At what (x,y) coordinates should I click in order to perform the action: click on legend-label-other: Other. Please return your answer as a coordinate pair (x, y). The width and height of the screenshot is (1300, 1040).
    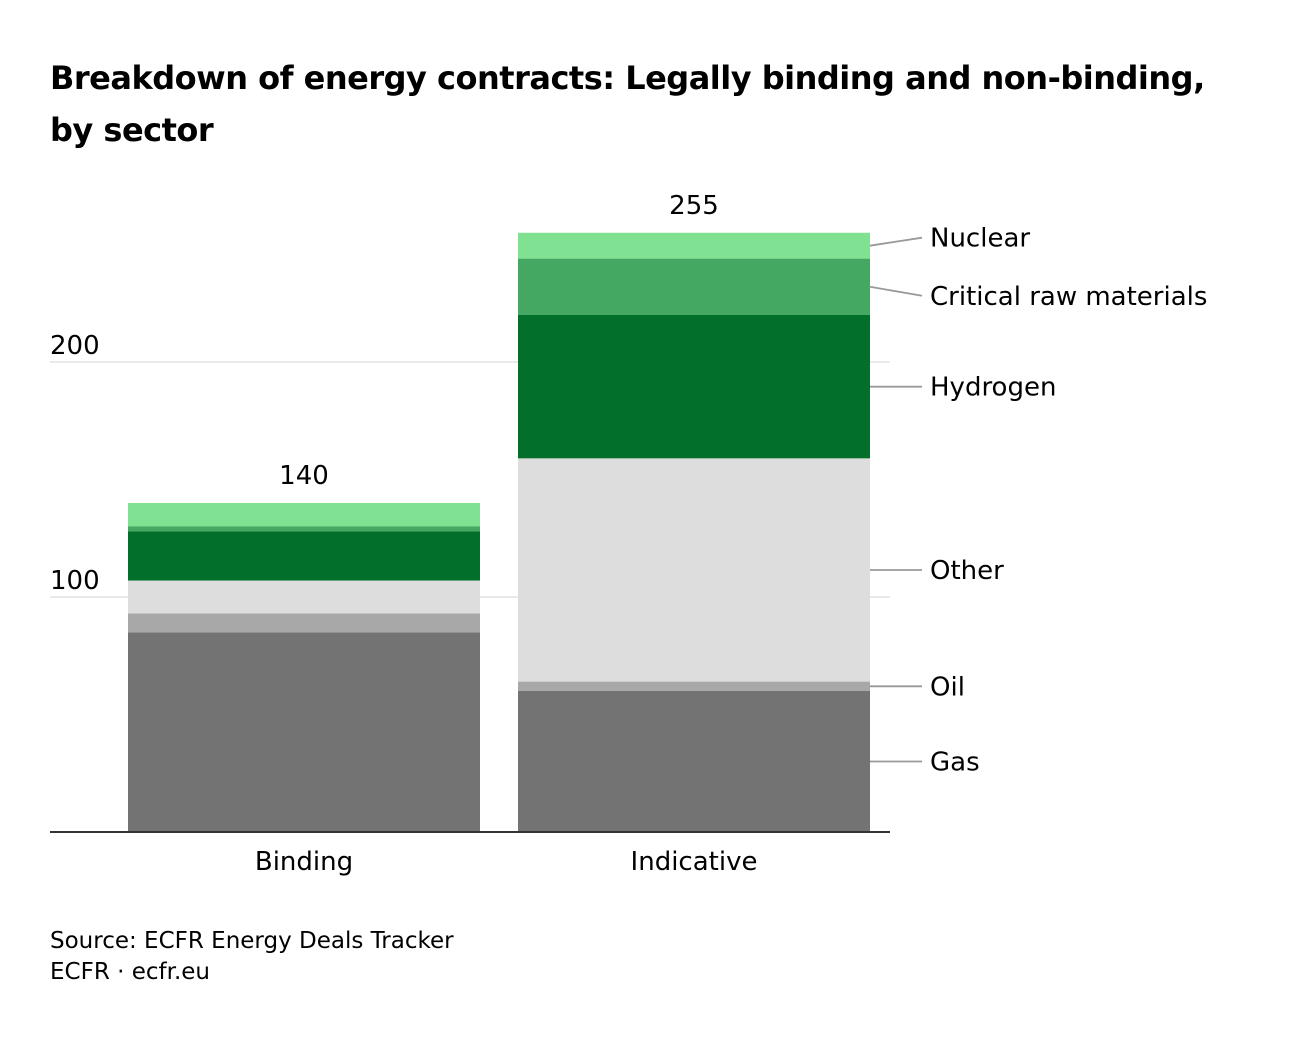
    Looking at the image, I should click on (967, 571).